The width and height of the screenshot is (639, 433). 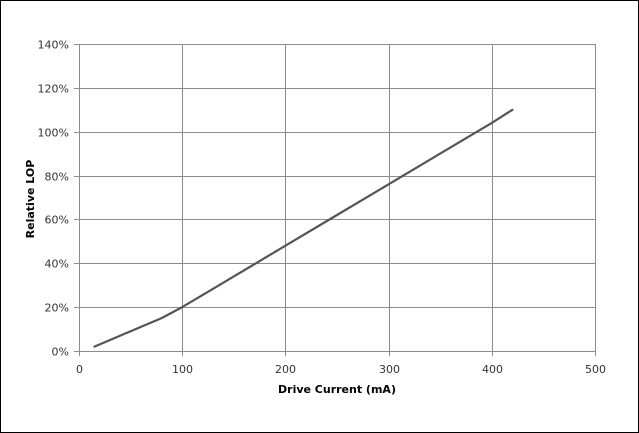 What do you see at coordinates (57, 308) in the screenshot?
I see `y-tick-label: 20%` at bounding box center [57, 308].